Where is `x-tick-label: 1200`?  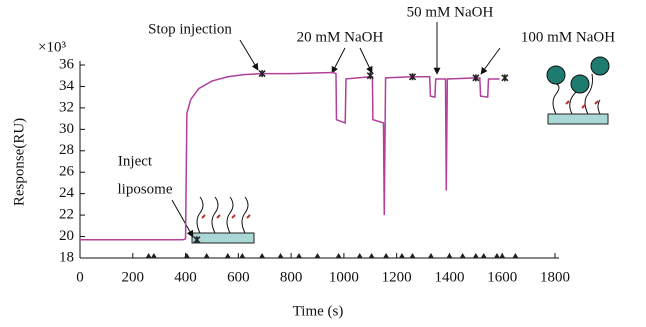 x-tick-label: 1200 is located at coordinates (397, 277).